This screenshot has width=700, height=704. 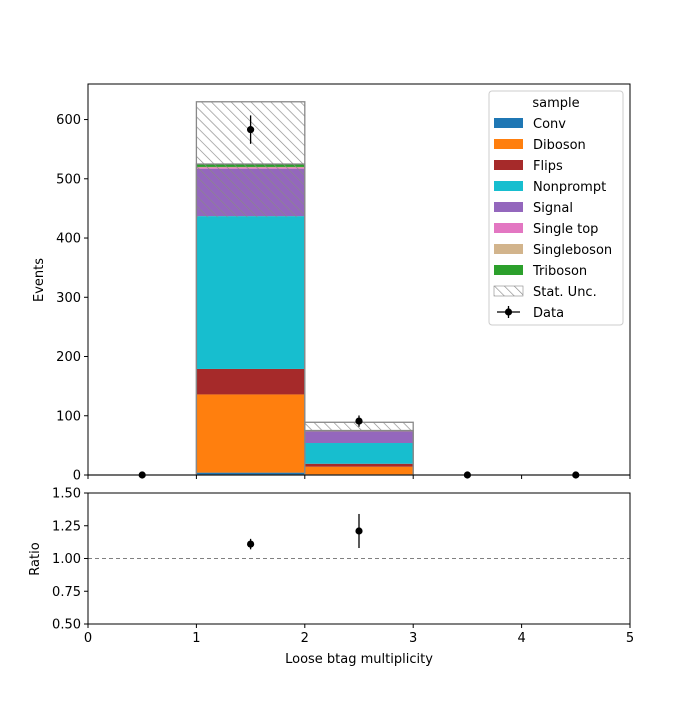 What do you see at coordinates (548, 313) in the screenshot?
I see `legend-label-data: Data` at bounding box center [548, 313].